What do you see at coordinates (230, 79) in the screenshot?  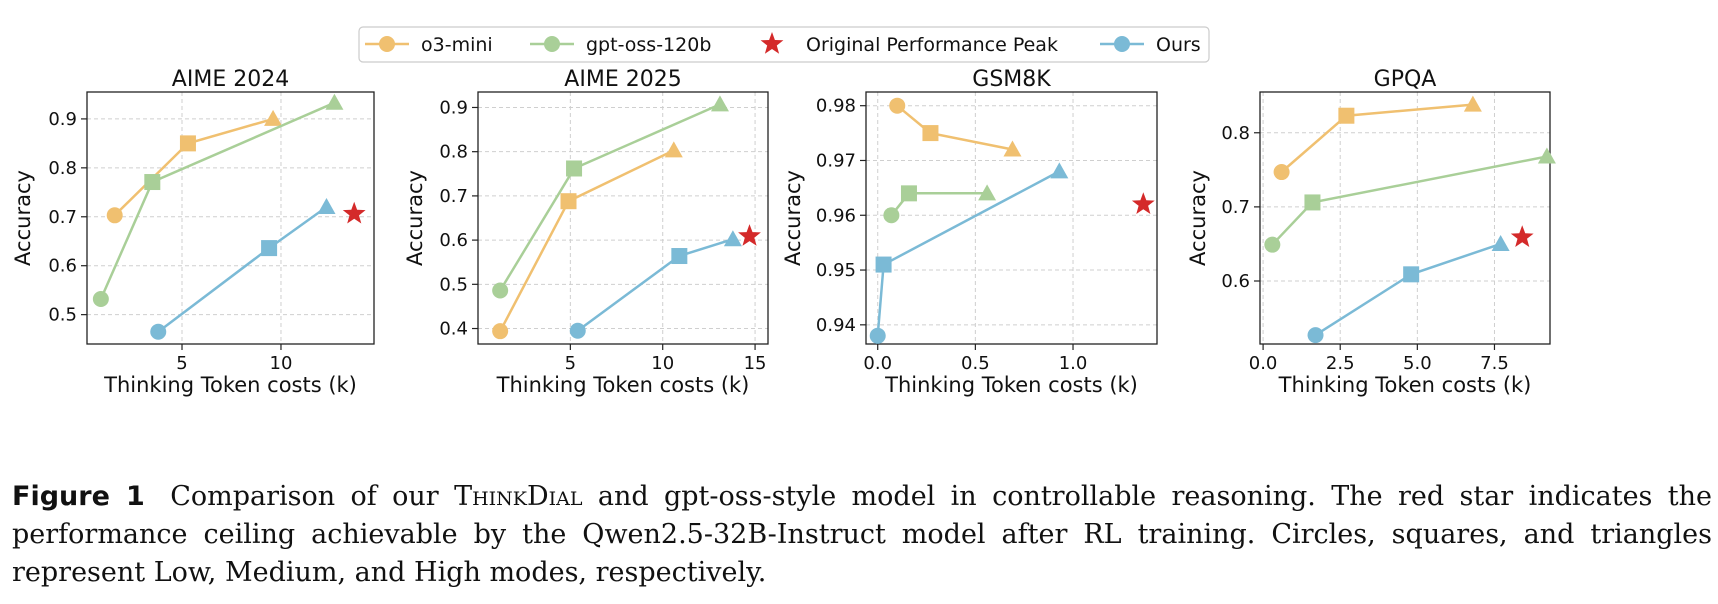 I see `chart-title: AIME 2024` at bounding box center [230, 79].